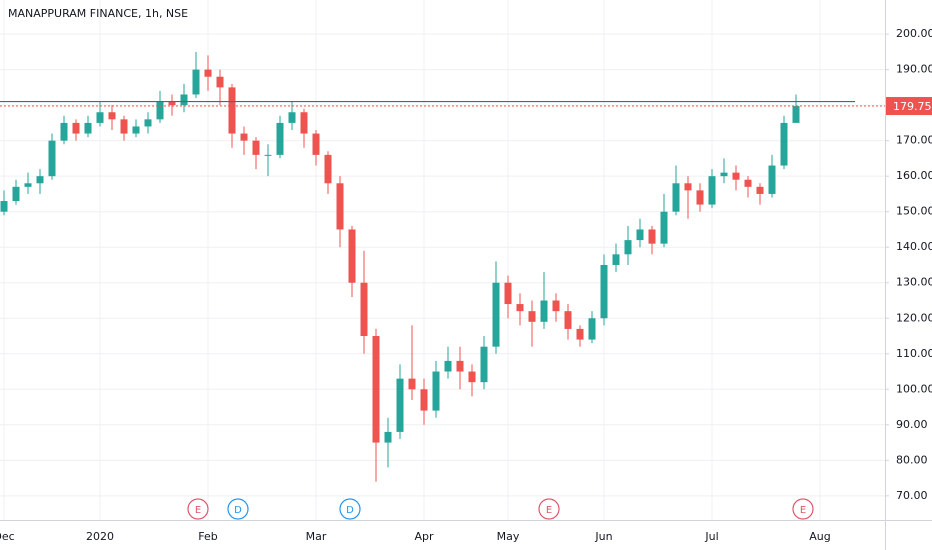  I want to click on x-tick-label: Apr, so click(424, 536).